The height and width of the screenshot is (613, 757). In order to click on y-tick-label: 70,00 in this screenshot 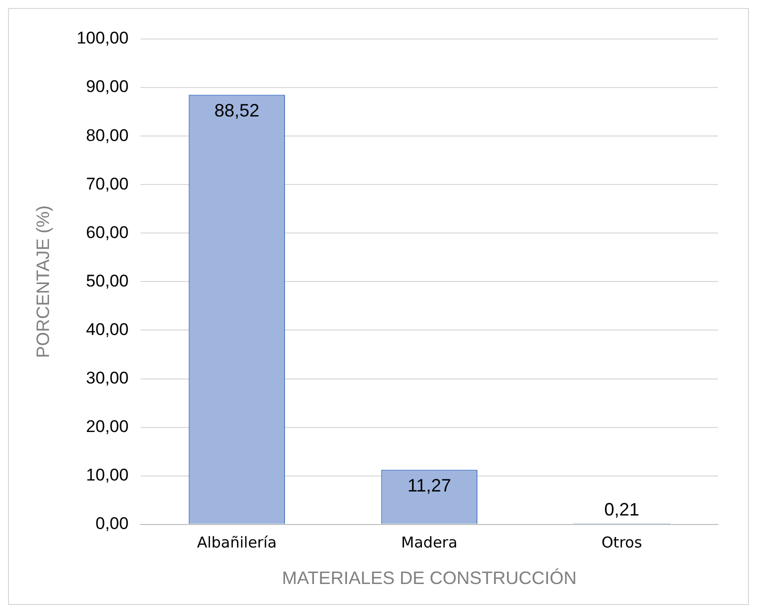, I will do `click(107, 184)`.